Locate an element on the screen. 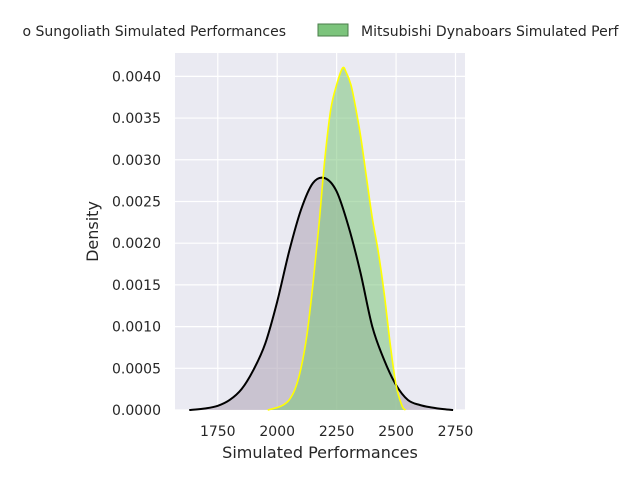 This screenshot has height=480, width=640. y-tick-label: 0.0015 is located at coordinates (136, 286).